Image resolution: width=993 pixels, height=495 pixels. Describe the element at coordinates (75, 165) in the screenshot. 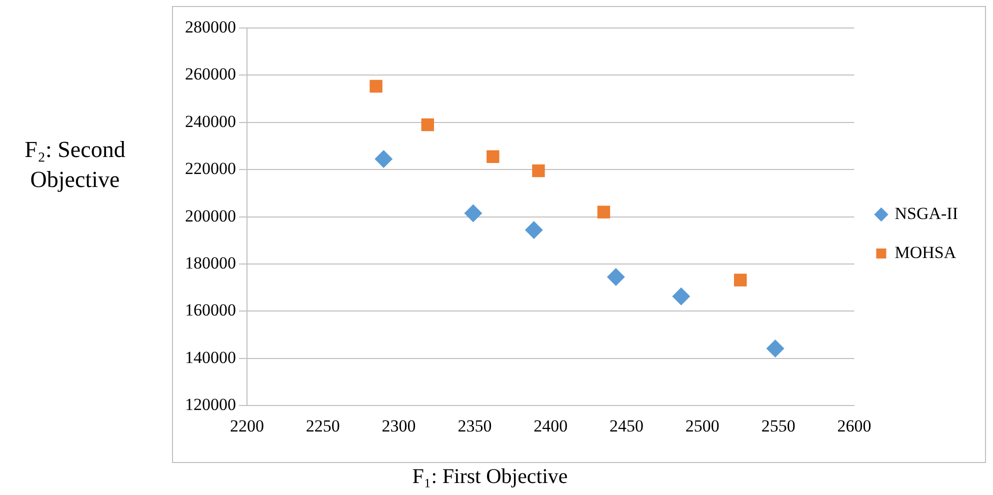

I see `y-axis-title: F₂: Second Objective` at that location.